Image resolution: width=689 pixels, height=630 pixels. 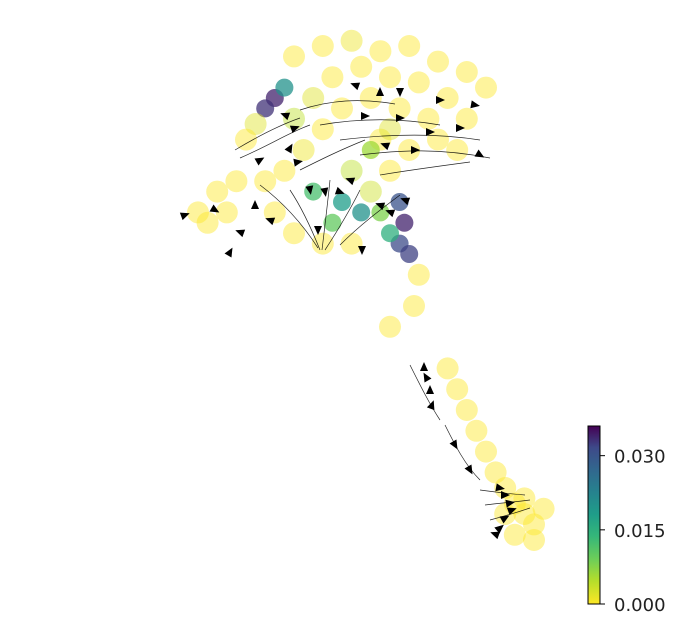 I want to click on colorbar: 0.000 0.015 0.030, so click(x=626, y=520).